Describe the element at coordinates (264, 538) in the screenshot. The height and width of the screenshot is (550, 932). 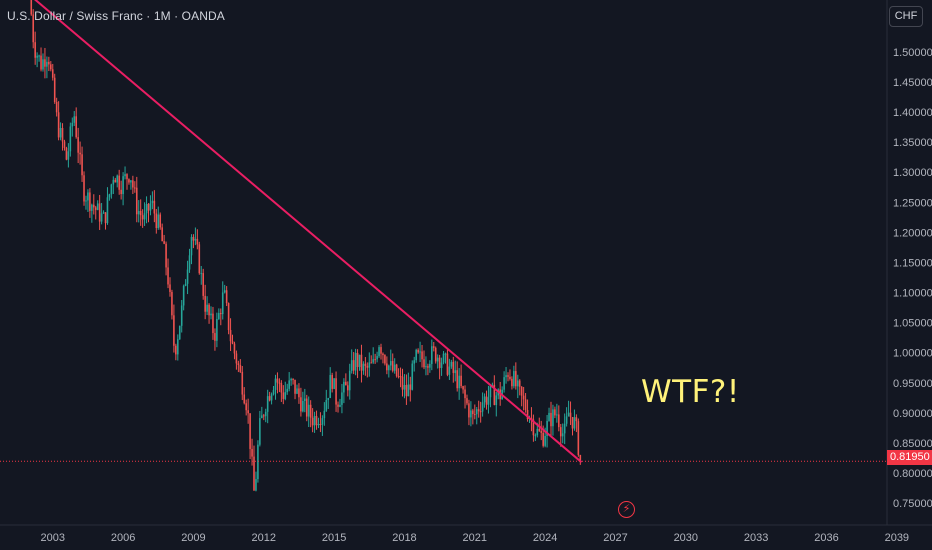
I see `x-tick-label: 2012` at that location.